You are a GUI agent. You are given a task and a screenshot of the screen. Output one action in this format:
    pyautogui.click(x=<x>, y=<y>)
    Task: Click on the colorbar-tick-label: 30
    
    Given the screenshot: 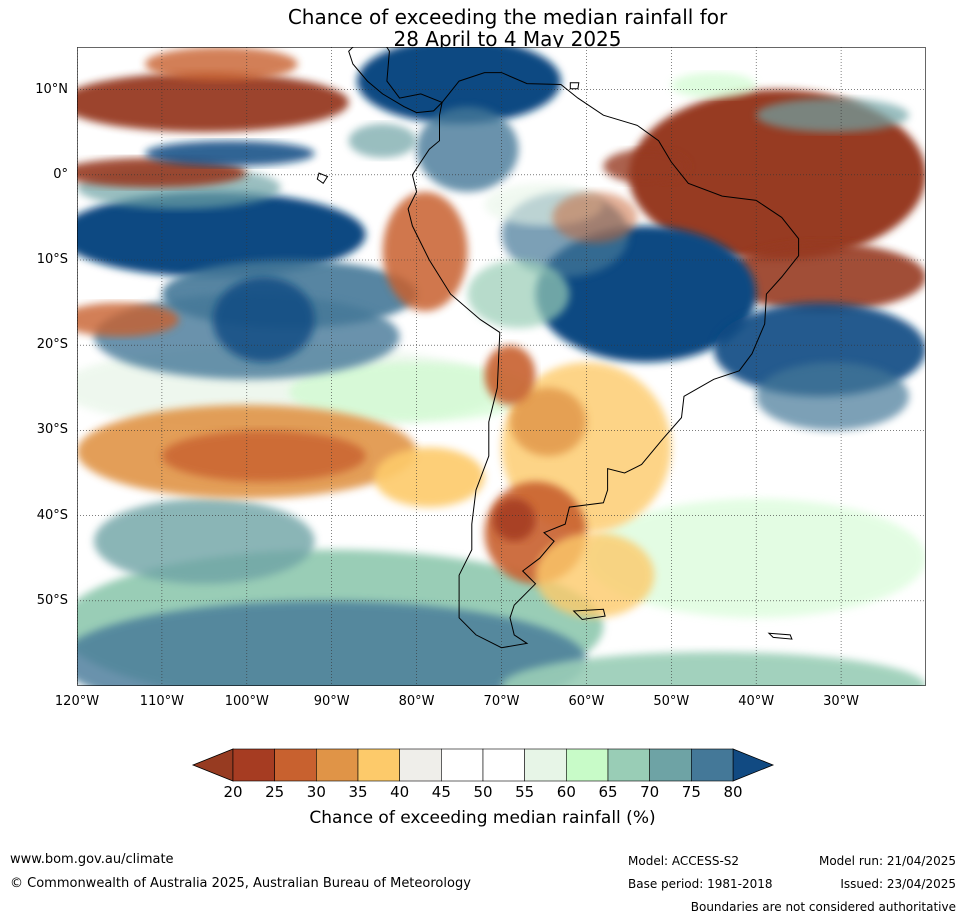 What is the action you would take?
    pyautogui.click(x=316, y=792)
    